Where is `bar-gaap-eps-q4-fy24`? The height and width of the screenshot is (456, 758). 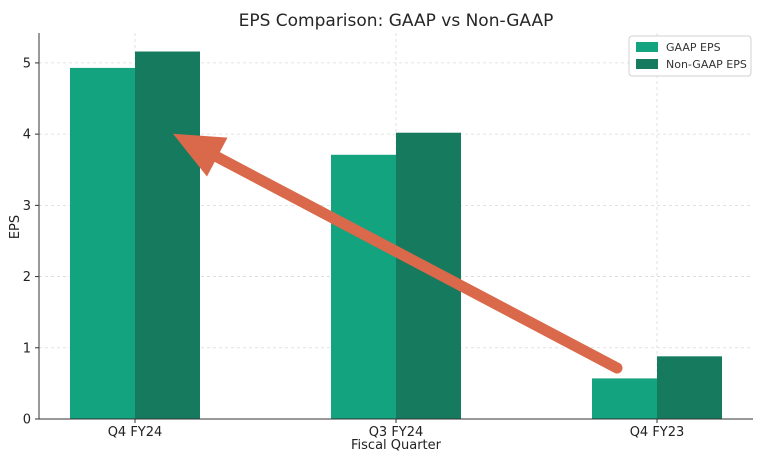 bar-gaap-eps-q4-fy24 is located at coordinates (102, 243).